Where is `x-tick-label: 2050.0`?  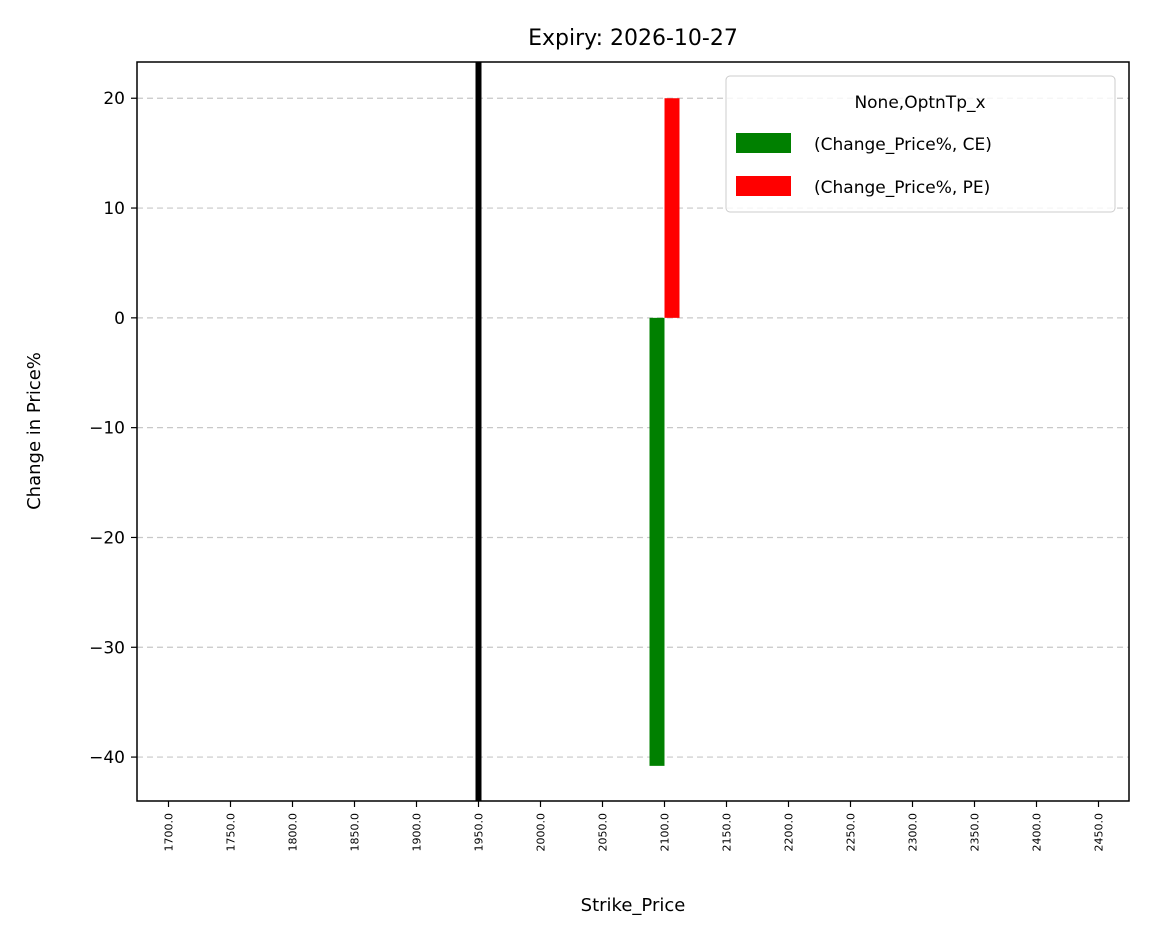 x-tick-label: 2050.0 is located at coordinates (603, 832).